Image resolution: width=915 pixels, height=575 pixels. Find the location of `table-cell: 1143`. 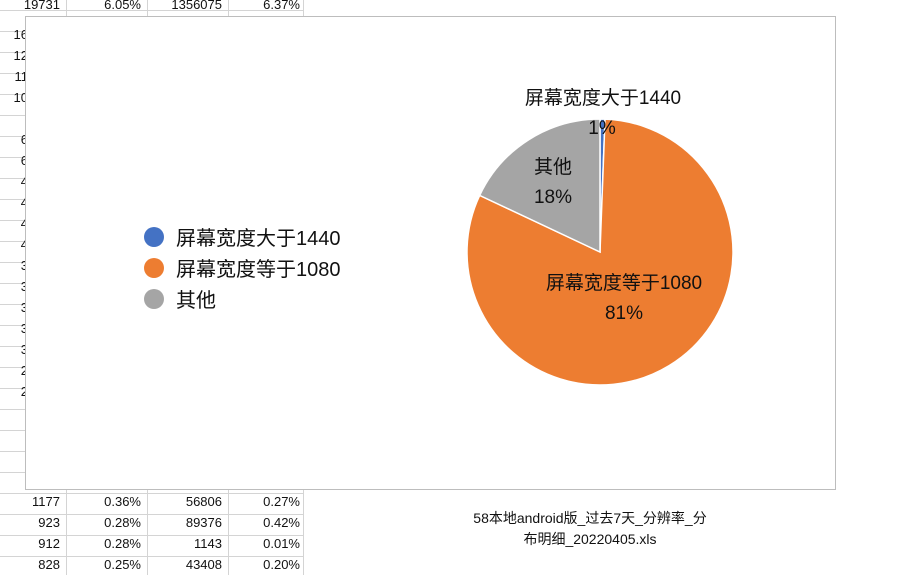

table-cell: 1143 is located at coordinates (208, 543).